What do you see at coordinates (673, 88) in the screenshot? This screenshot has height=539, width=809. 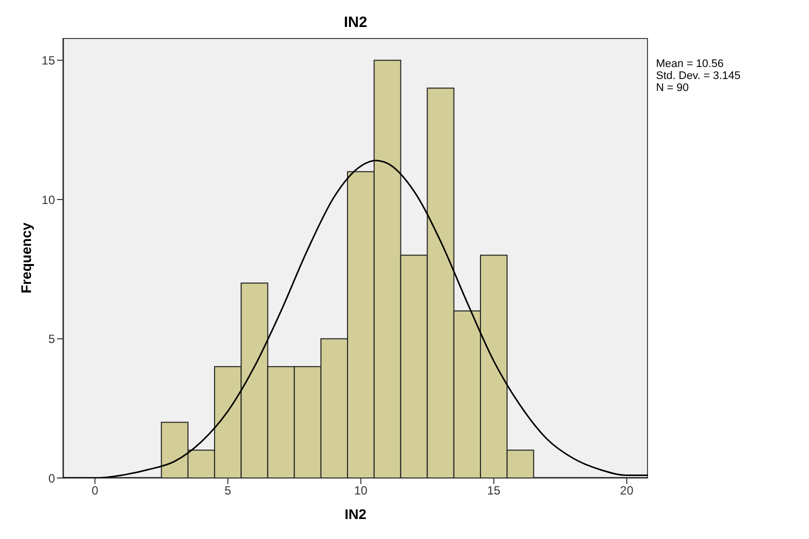 I see `text: N = 90` at bounding box center [673, 88].